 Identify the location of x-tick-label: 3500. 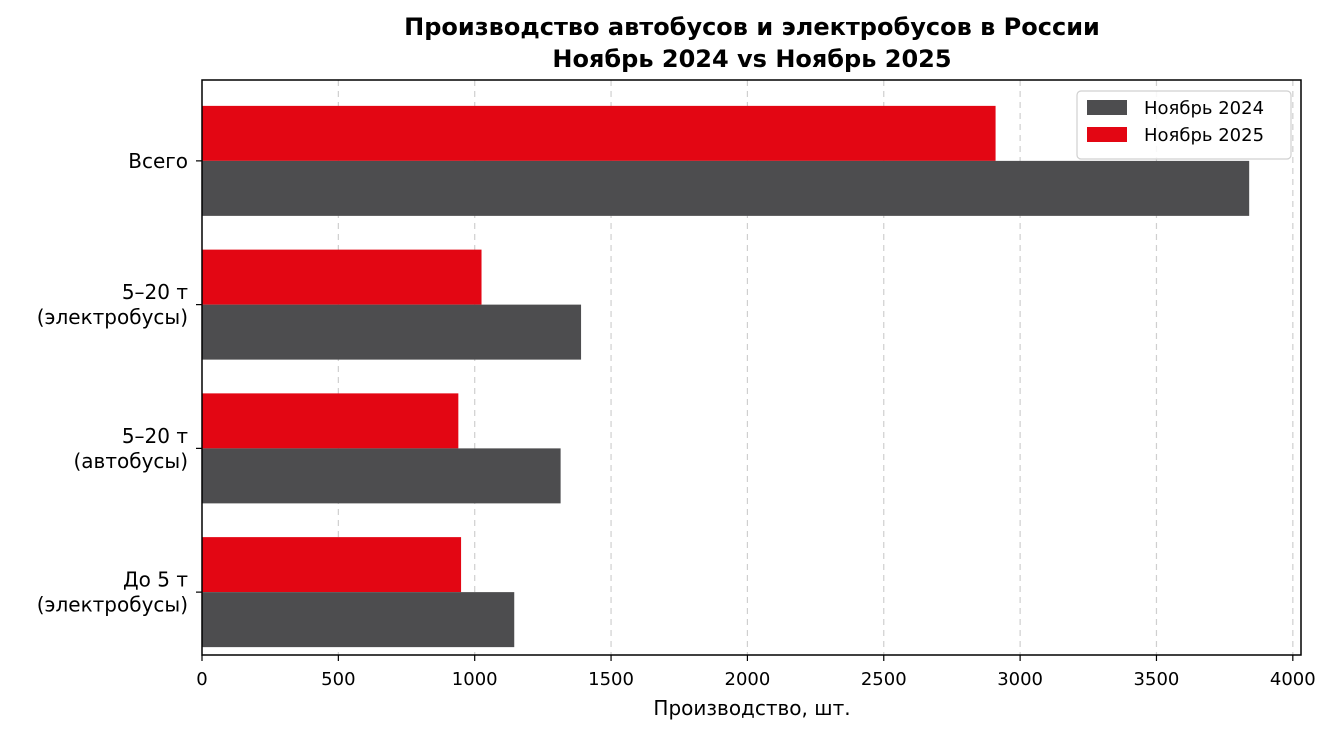
(1157, 679).